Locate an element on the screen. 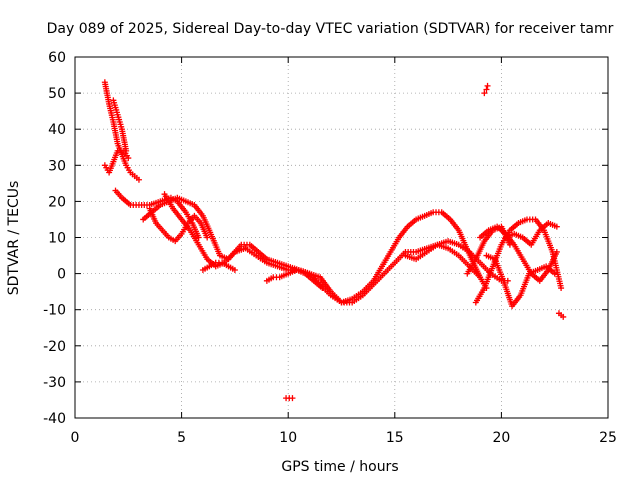 The height and width of the screenshot is (480, 640). y-tick-label: 20 is located at coordinates (57, 202).